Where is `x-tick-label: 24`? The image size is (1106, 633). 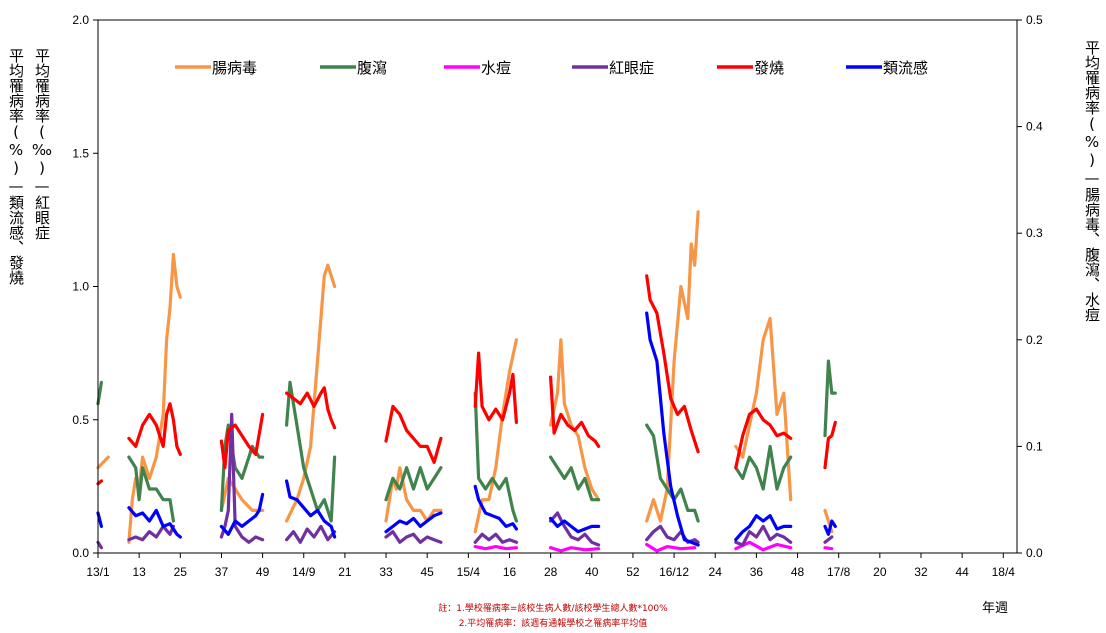
x-tick-label: 24 is located at coordinates (716, 572).